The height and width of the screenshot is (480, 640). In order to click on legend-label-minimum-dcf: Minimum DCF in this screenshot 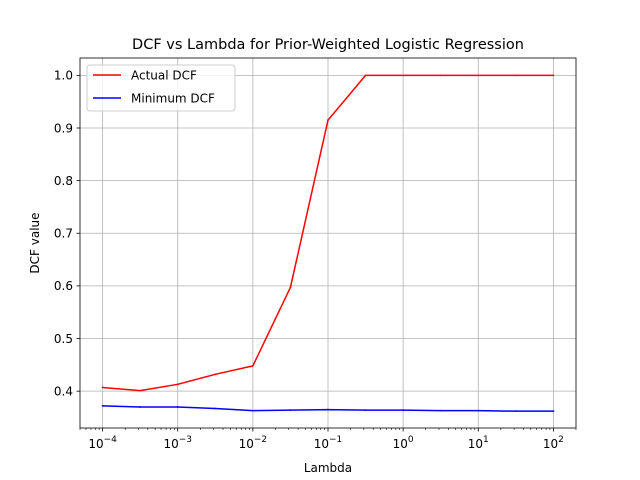, I will do `click(173, 99)`.